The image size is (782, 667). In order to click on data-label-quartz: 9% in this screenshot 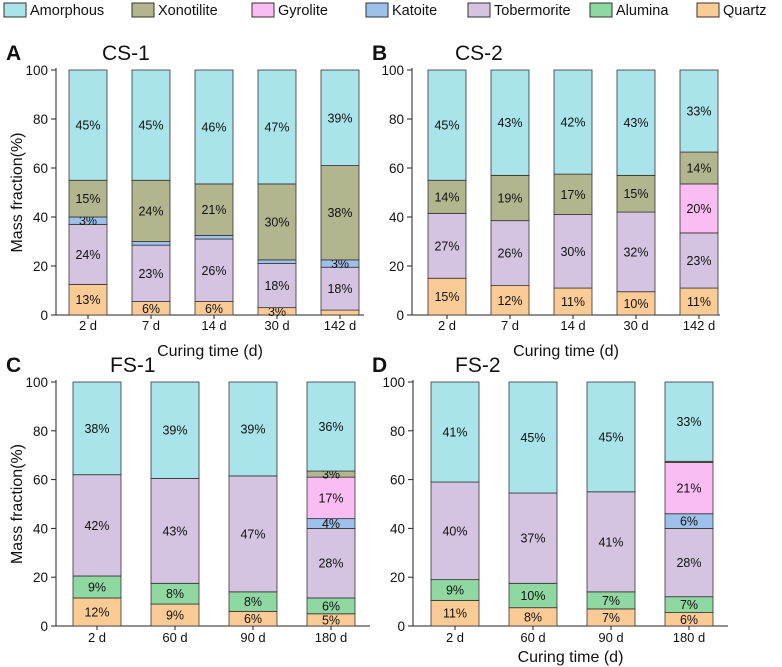, I will do `click(175, 616)`.